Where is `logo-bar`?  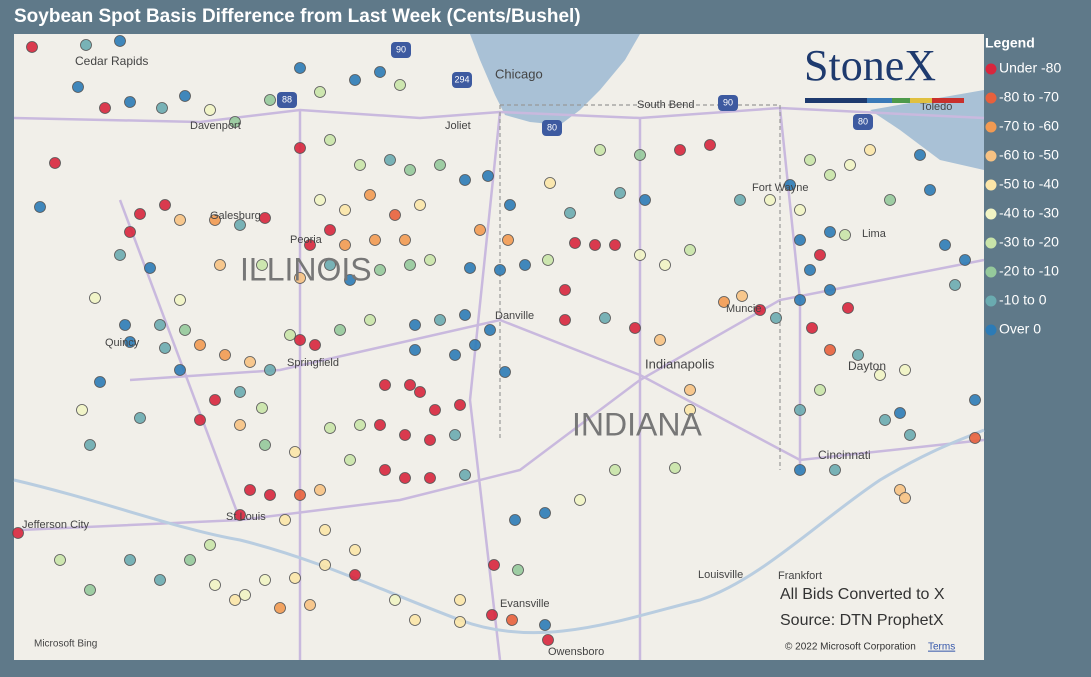 logo-bar is located at coordinates (884, 100).